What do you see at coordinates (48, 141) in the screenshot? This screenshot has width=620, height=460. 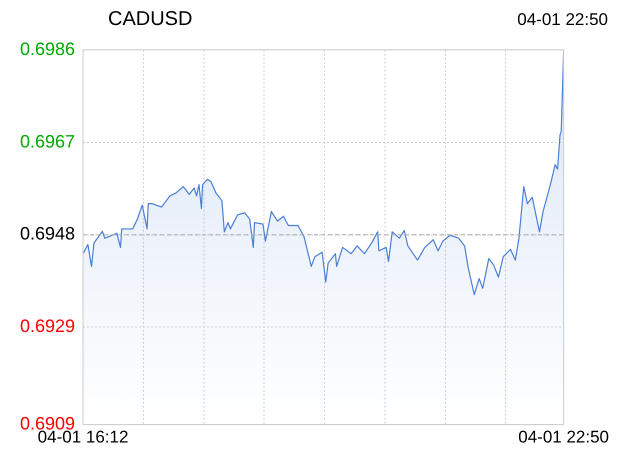 I see `y-tick-label: 0.6967` at bounding box center [48, 141].